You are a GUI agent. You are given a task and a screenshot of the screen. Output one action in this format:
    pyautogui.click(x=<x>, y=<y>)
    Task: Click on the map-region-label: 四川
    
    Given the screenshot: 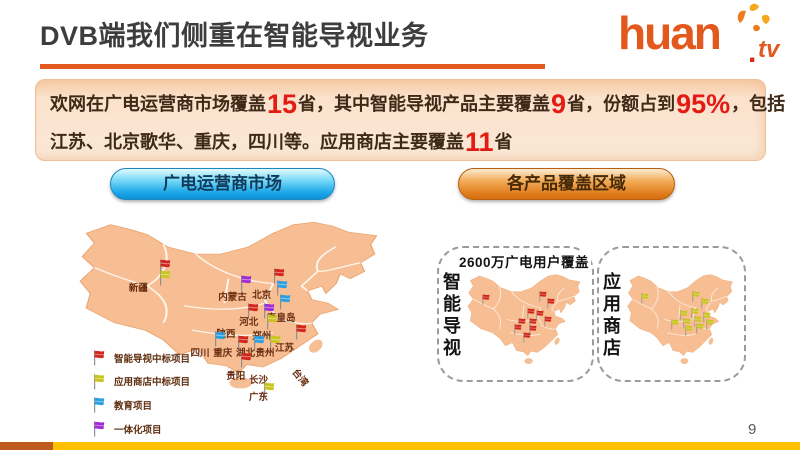 What is the action you would take?
    pyautogui.click(x=200, y=353)
    